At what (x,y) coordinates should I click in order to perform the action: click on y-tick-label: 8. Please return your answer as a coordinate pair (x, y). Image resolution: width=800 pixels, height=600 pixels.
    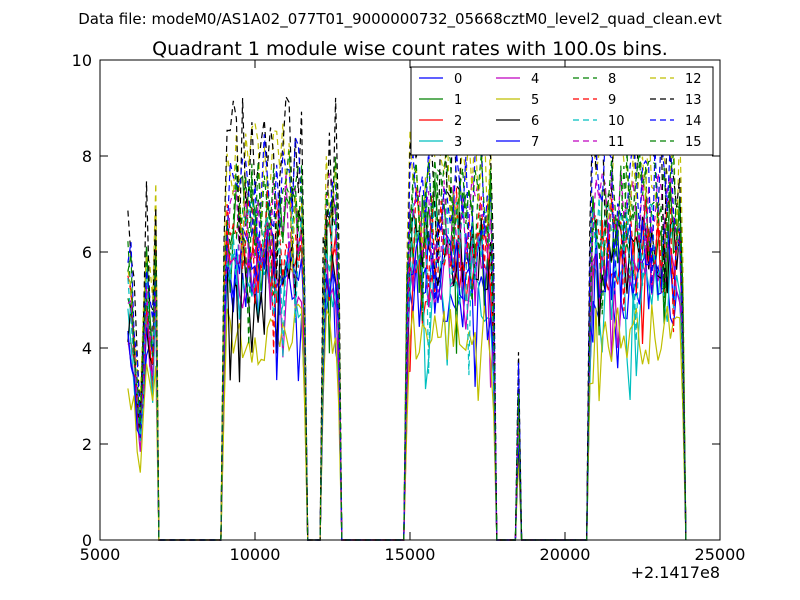
    Looking at the image, I should click on (87, 156).